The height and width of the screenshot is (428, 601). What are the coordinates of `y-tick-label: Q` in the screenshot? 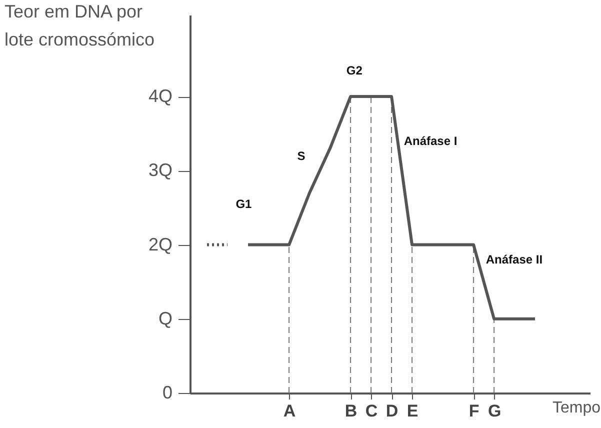 It's located at (165, 318).